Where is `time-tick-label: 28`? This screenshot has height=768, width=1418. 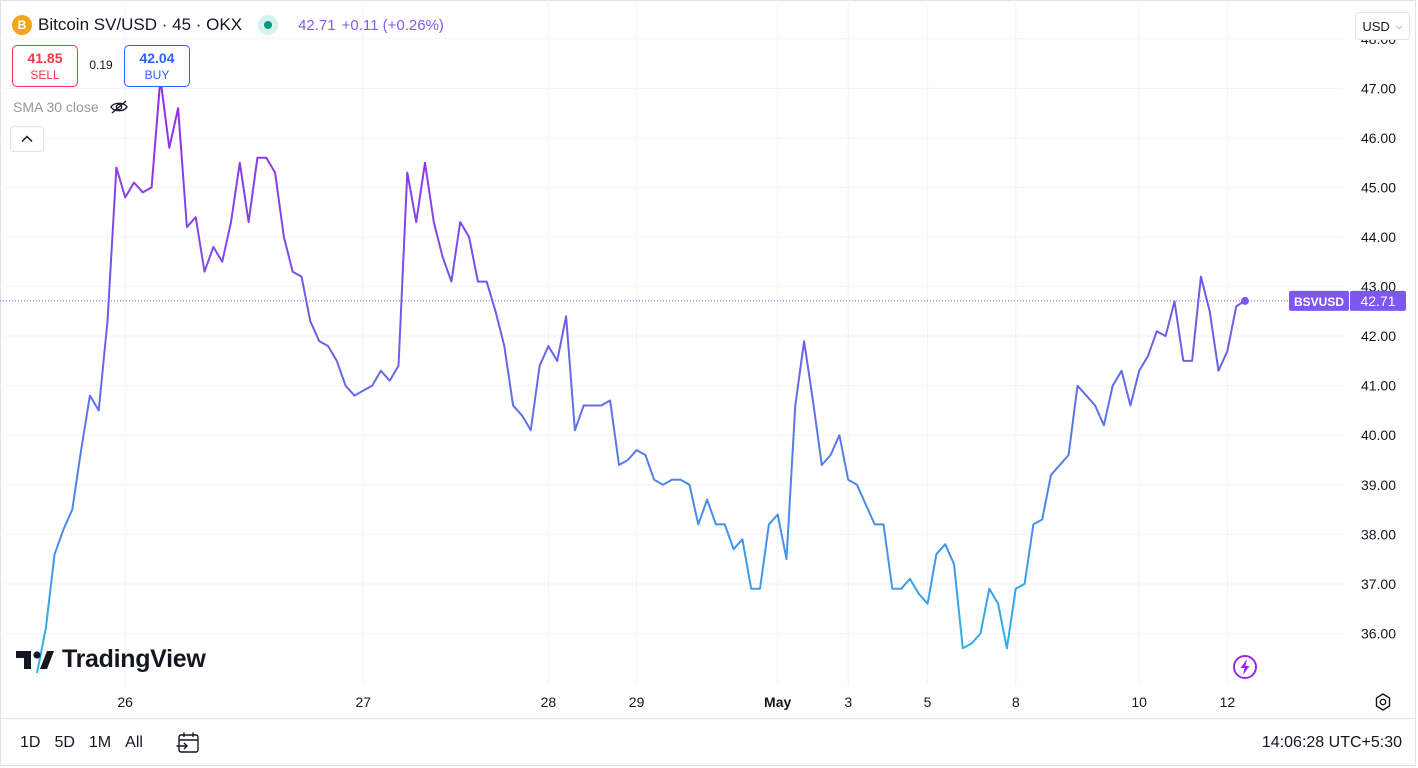 time-tick-label: 28 is located at coordinates (549, 702).